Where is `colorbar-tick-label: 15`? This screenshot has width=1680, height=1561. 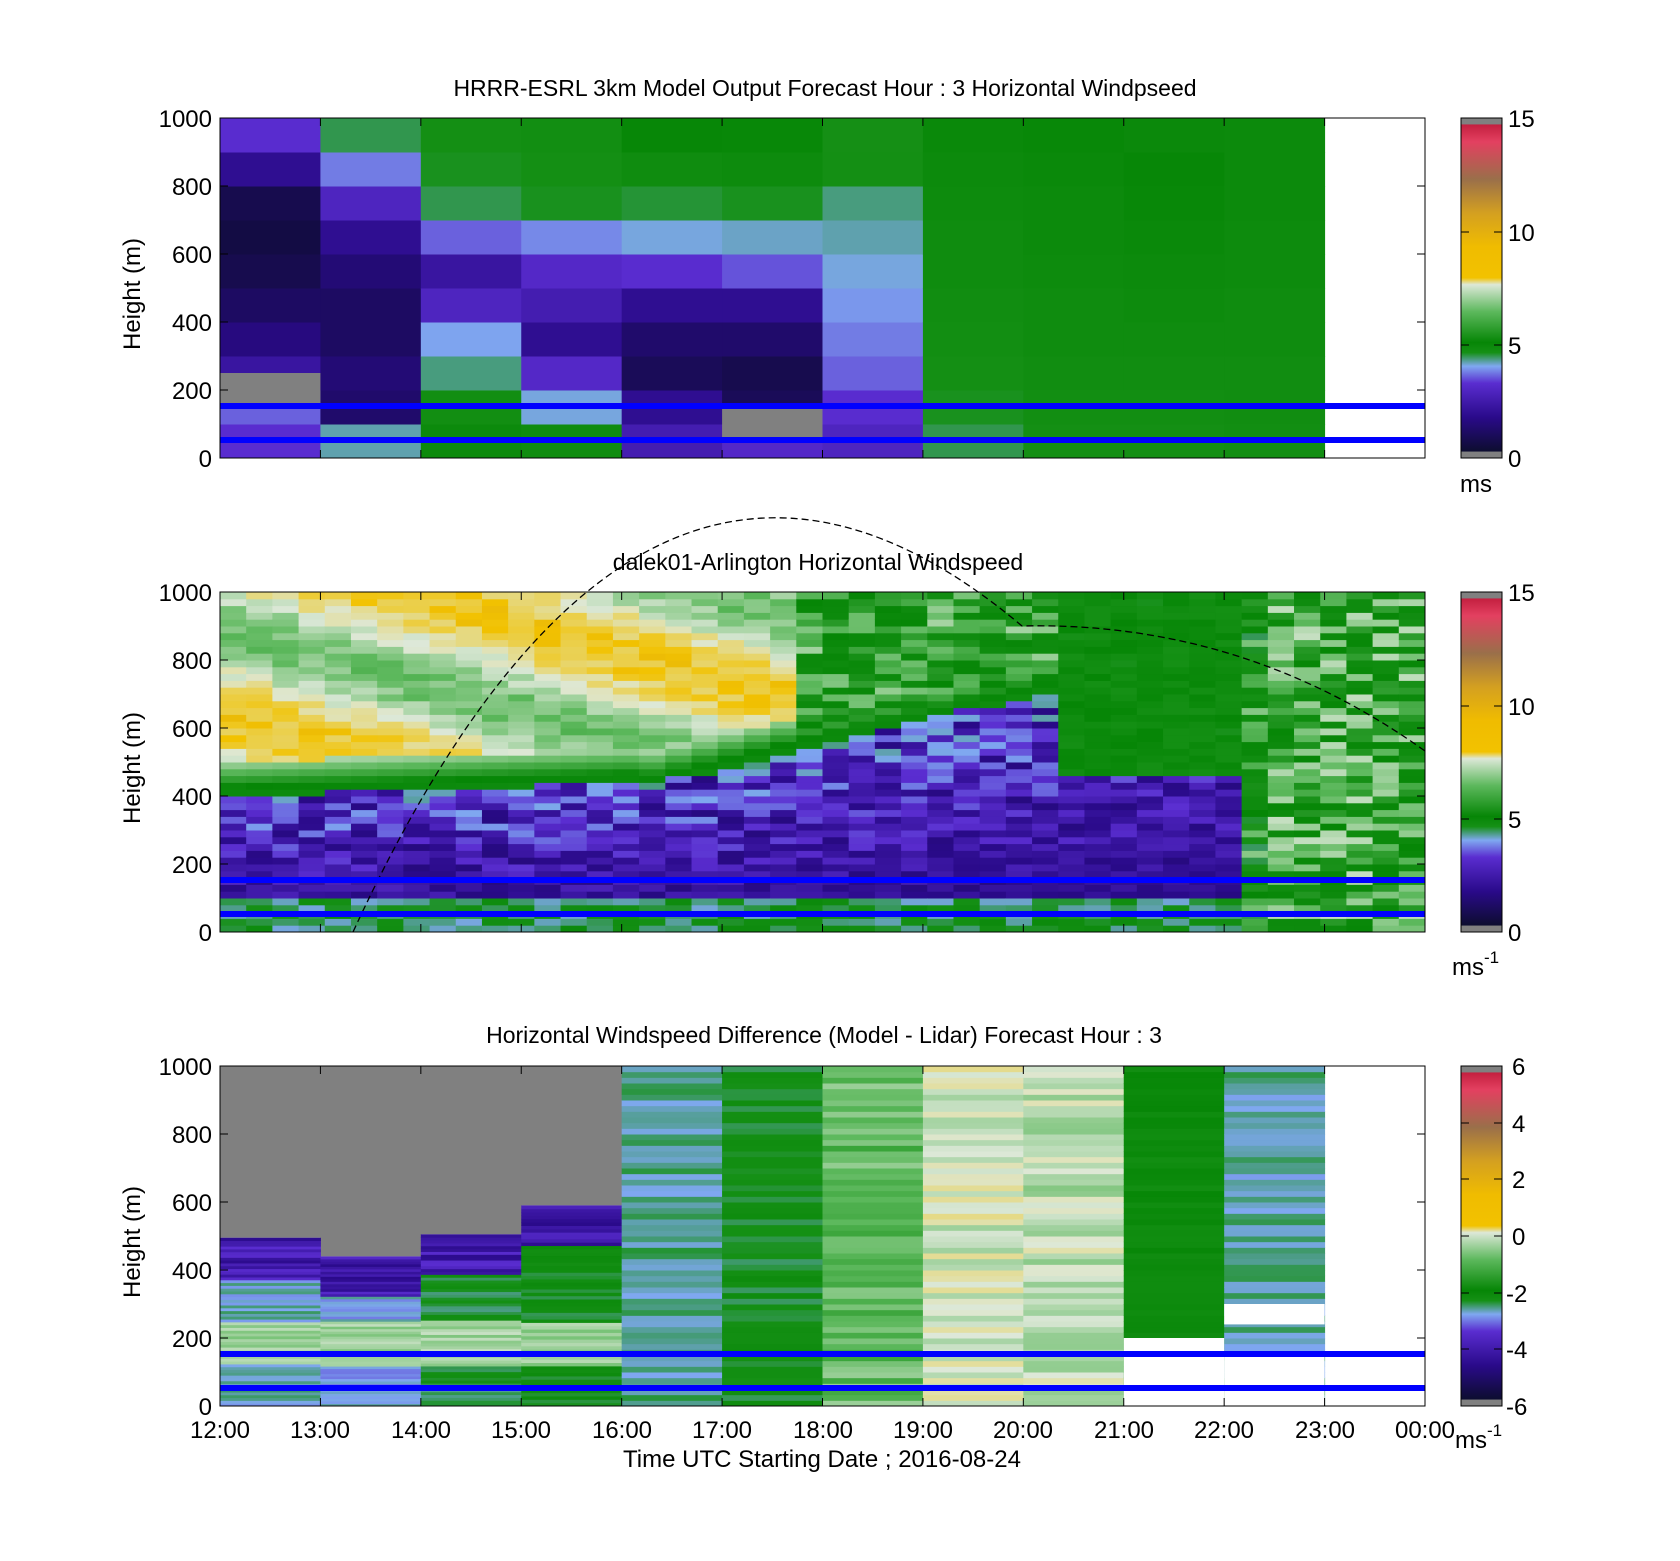
colorbar-tick-label: 15 is located at coordinates (1521, 593).